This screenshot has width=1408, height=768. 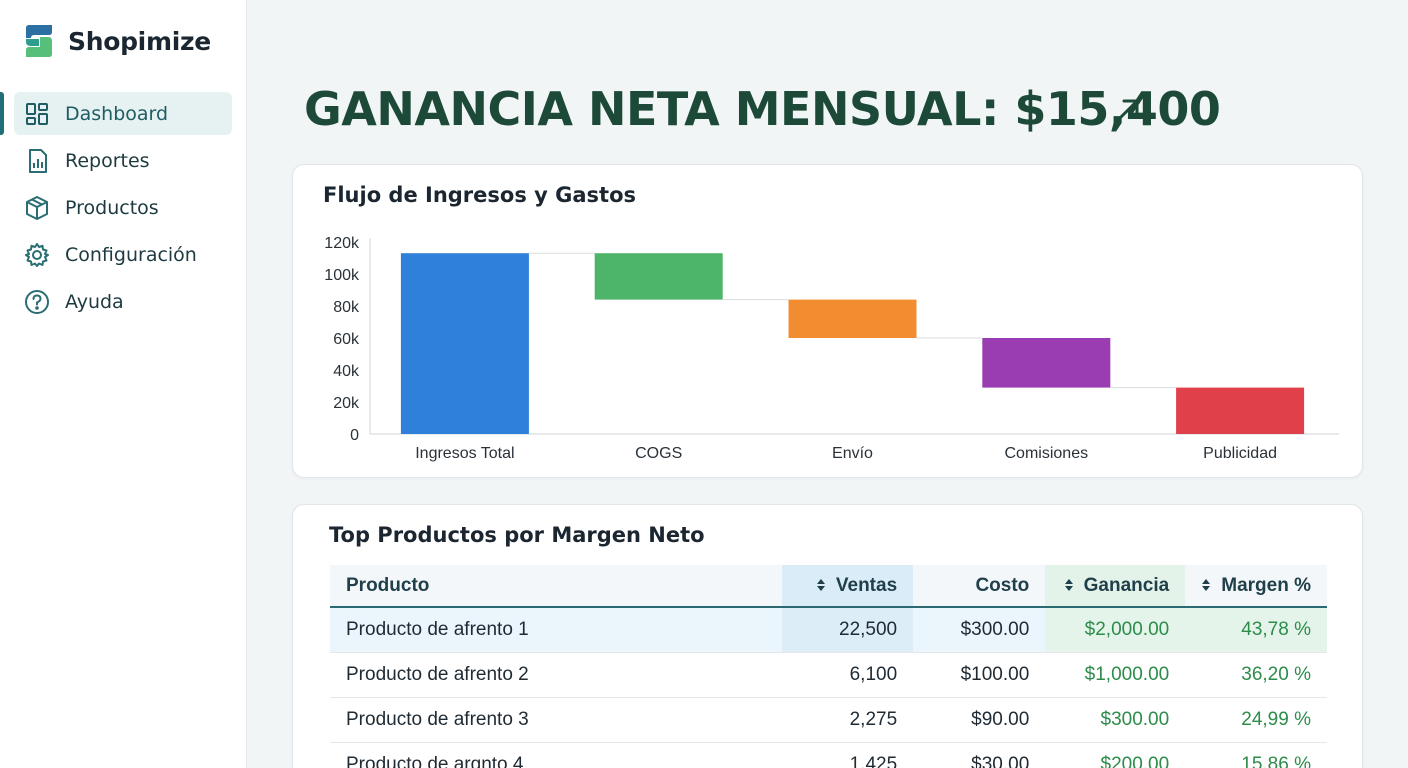 What do you see at coordinates (37, 255) in the screenshot?
I see `gear-icon` at bounding box center [37, 255].